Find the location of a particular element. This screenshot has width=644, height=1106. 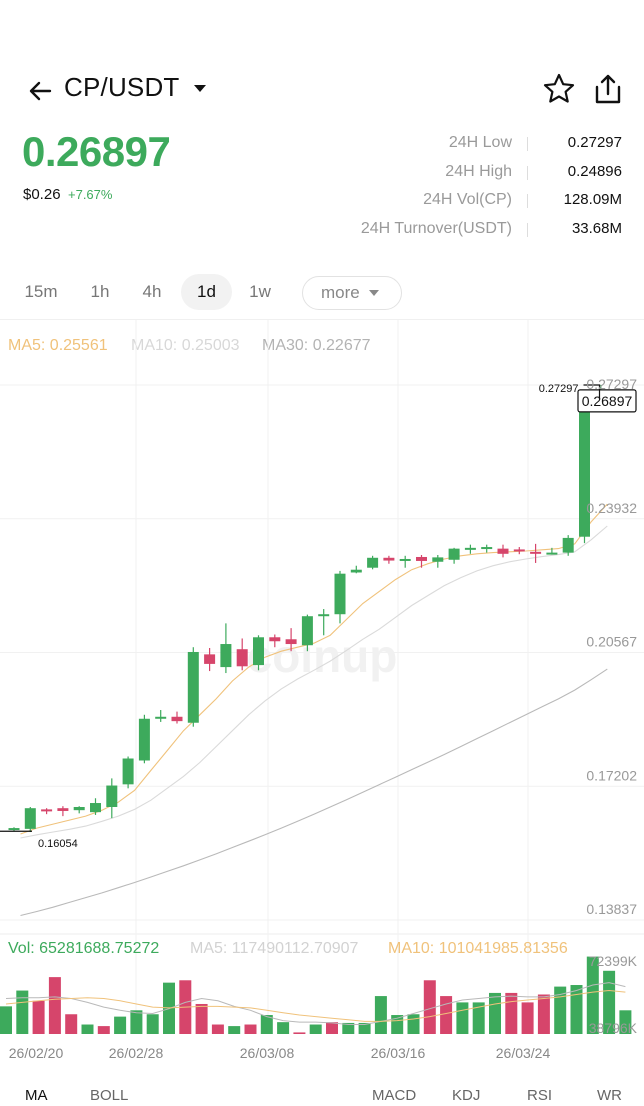

stat-label: 24H Vol(CP) is located at coordinates (467, 199).